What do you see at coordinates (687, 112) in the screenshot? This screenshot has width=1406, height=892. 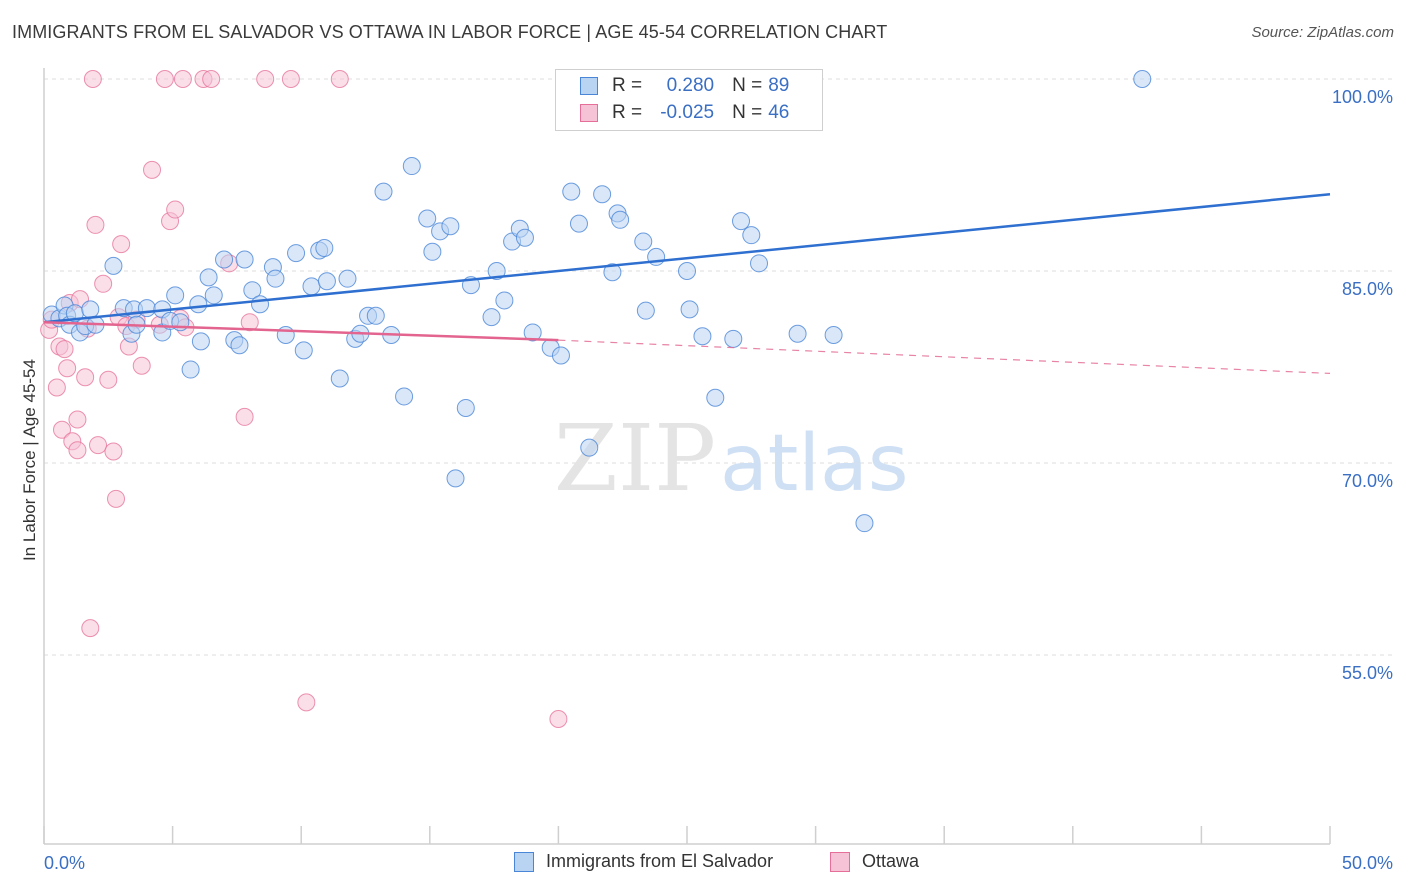 I see `legend-r-value: -0.025` at bounding box center [687, 112].